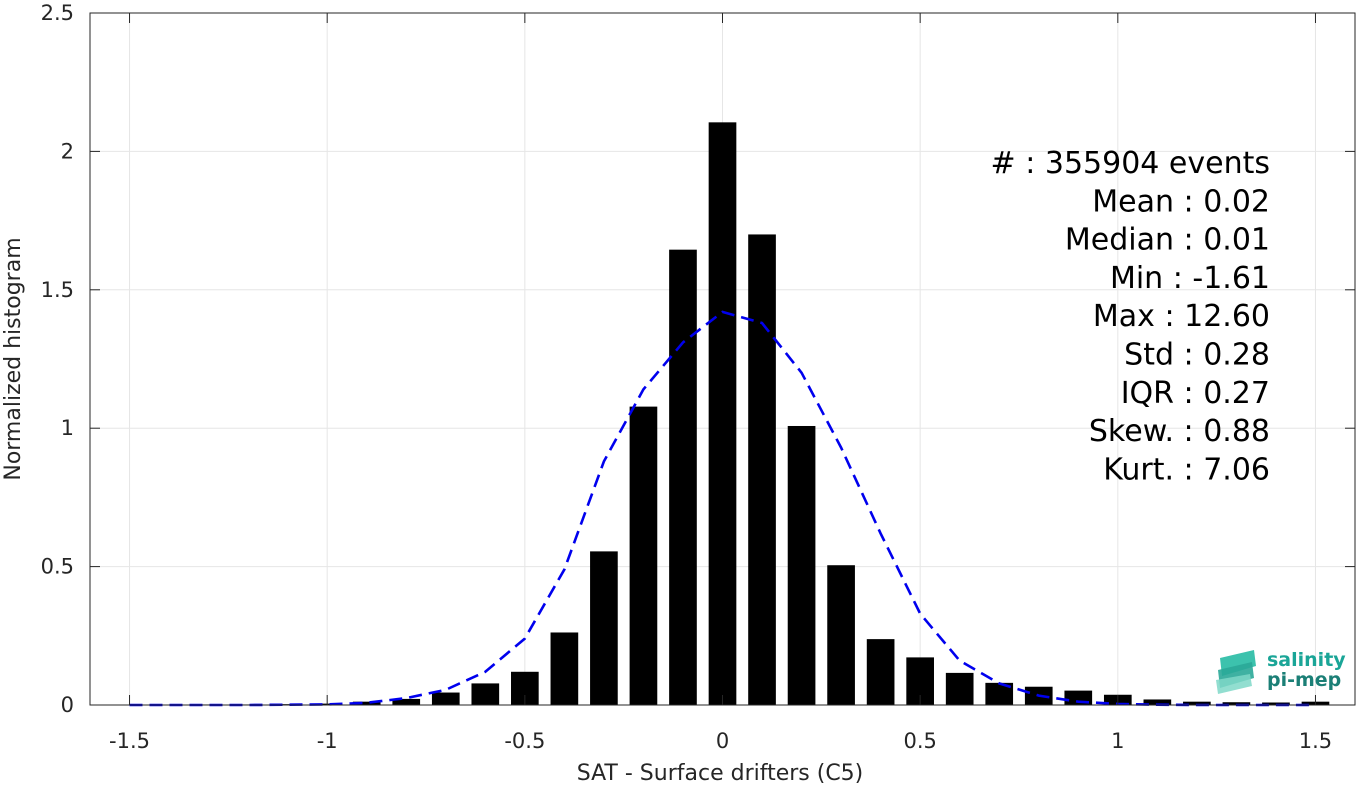  What do you see at coordinates (1304, 680) in the screenshot?
I see `logo-text-pi-mep: pi-mep` at bounding box center [1304, 680].